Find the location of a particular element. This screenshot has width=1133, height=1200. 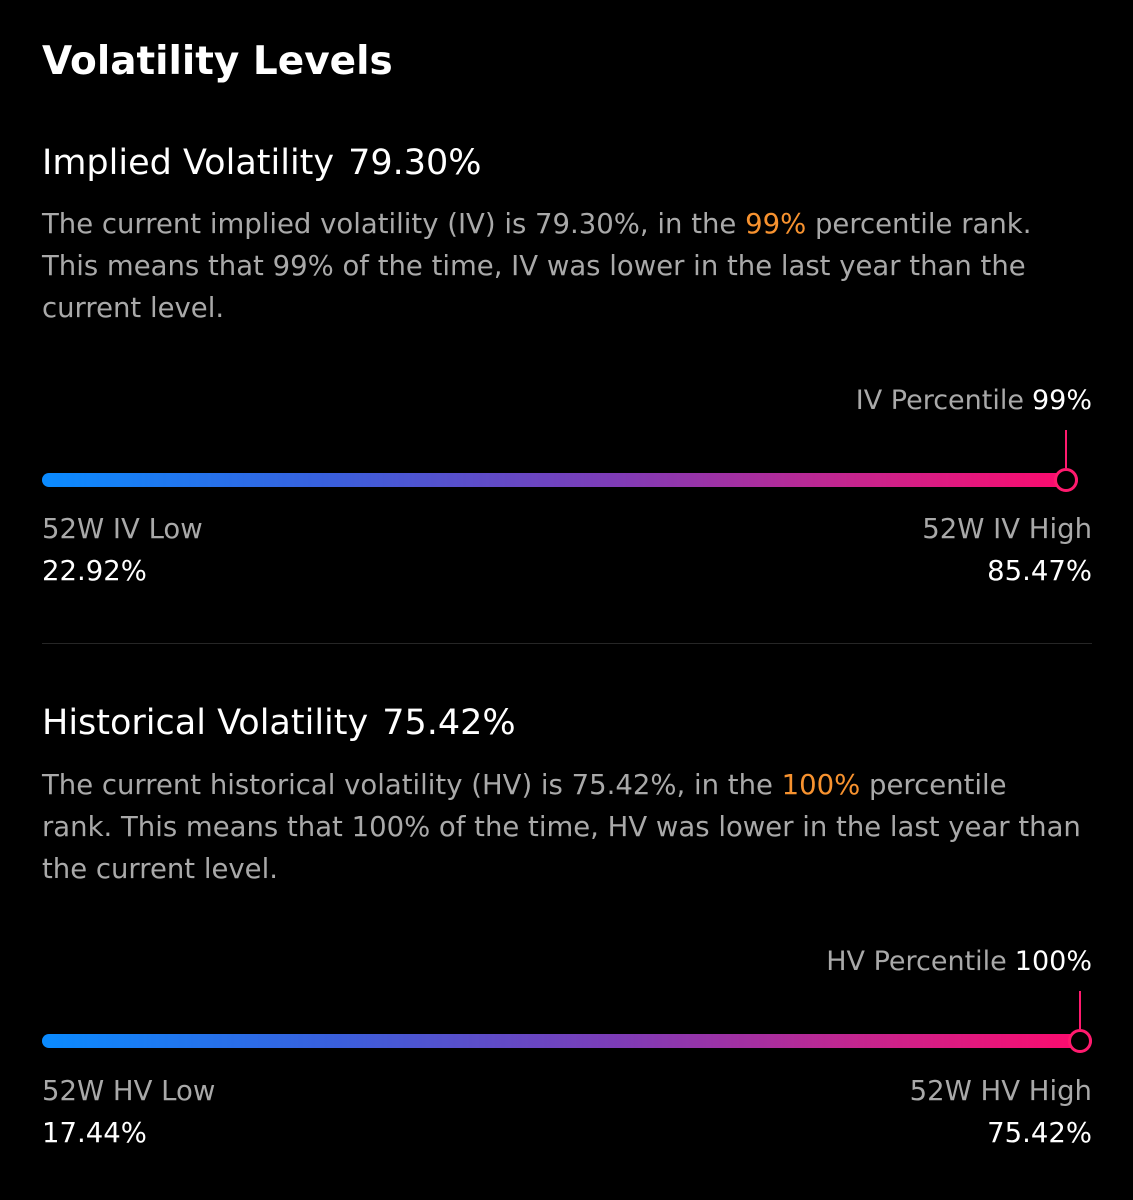

iv-title-label: Implied Volatility is located at coordinates (188, 163).